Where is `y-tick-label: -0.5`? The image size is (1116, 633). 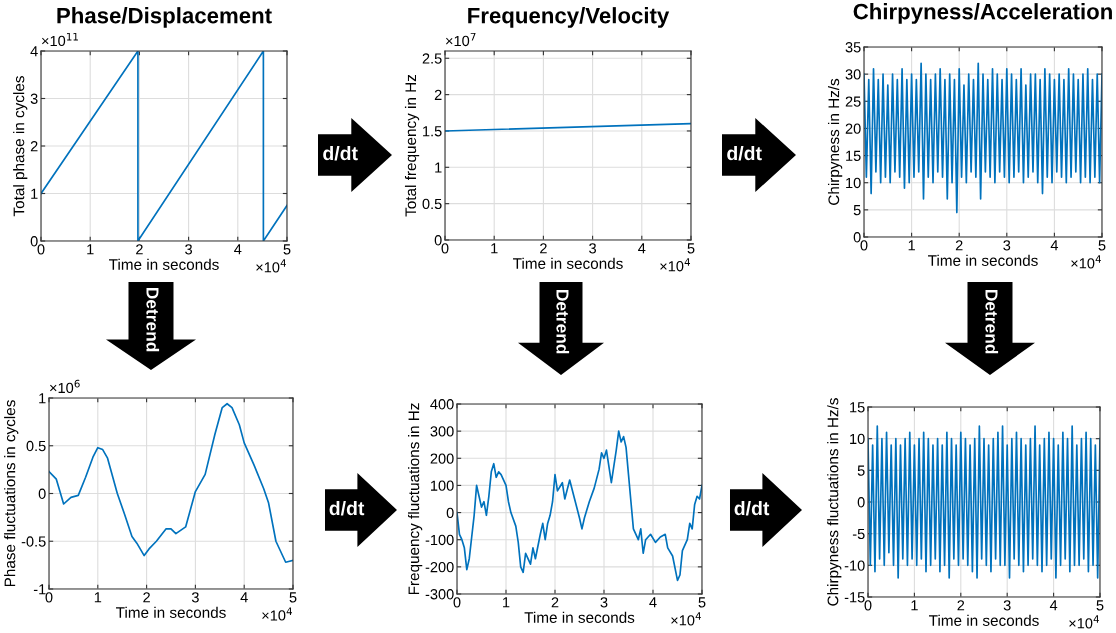
y-tick-label: -0.5 is located at coordinates (33, 541).